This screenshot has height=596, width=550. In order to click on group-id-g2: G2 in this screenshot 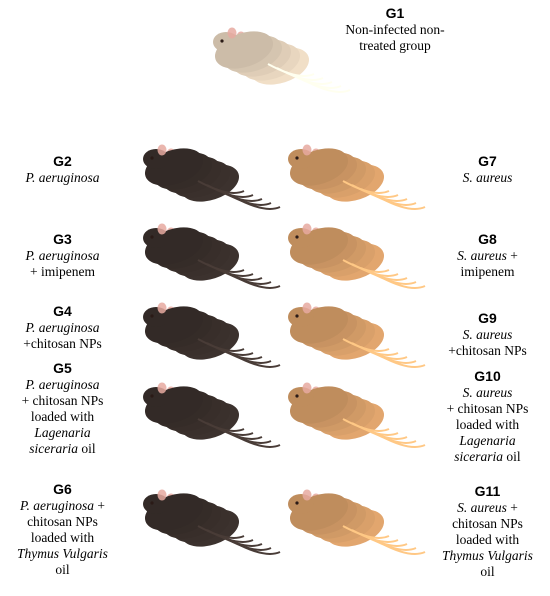, I will do `click(62, 161)`.